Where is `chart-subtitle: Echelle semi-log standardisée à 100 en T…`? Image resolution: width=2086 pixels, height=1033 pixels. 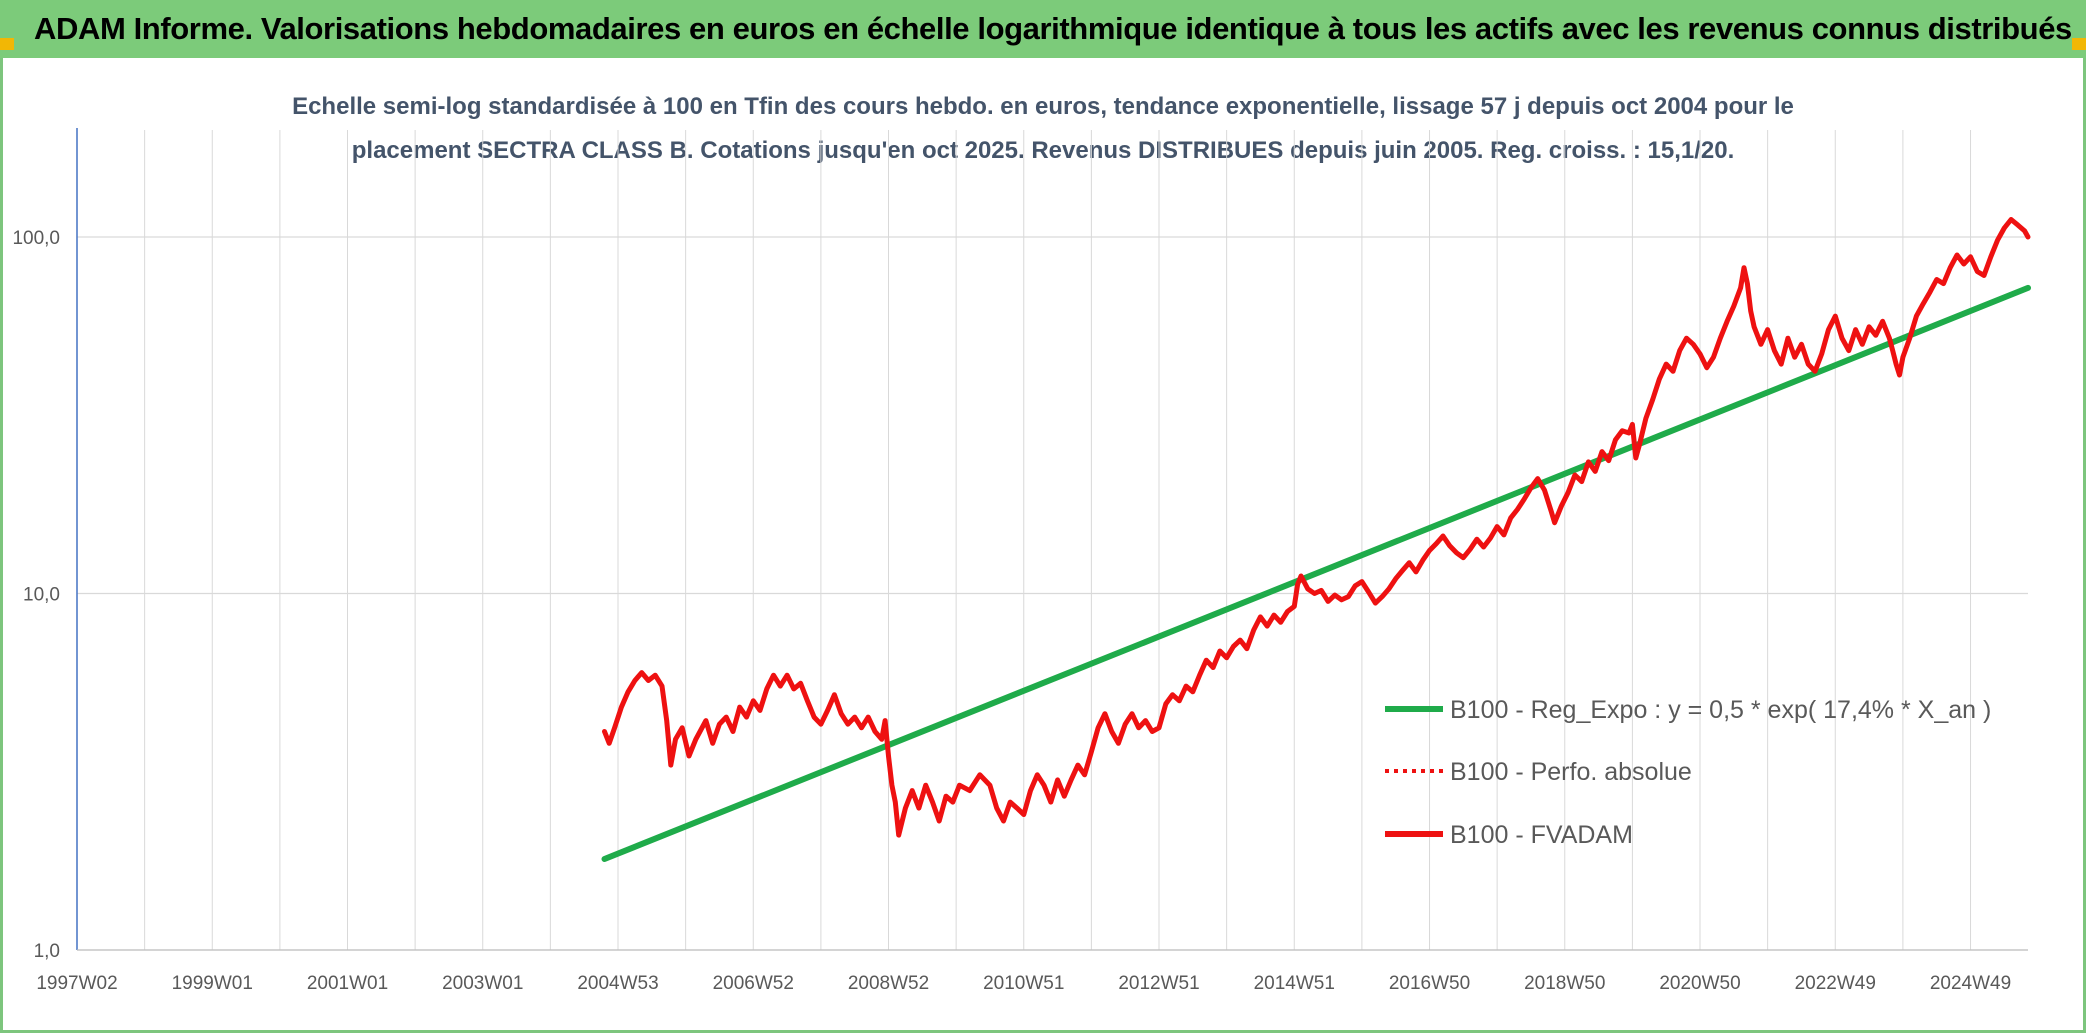 chart-subtitle: Echelle semi-log standardisée à 100 en T… is located at coordinates (1043, 128).